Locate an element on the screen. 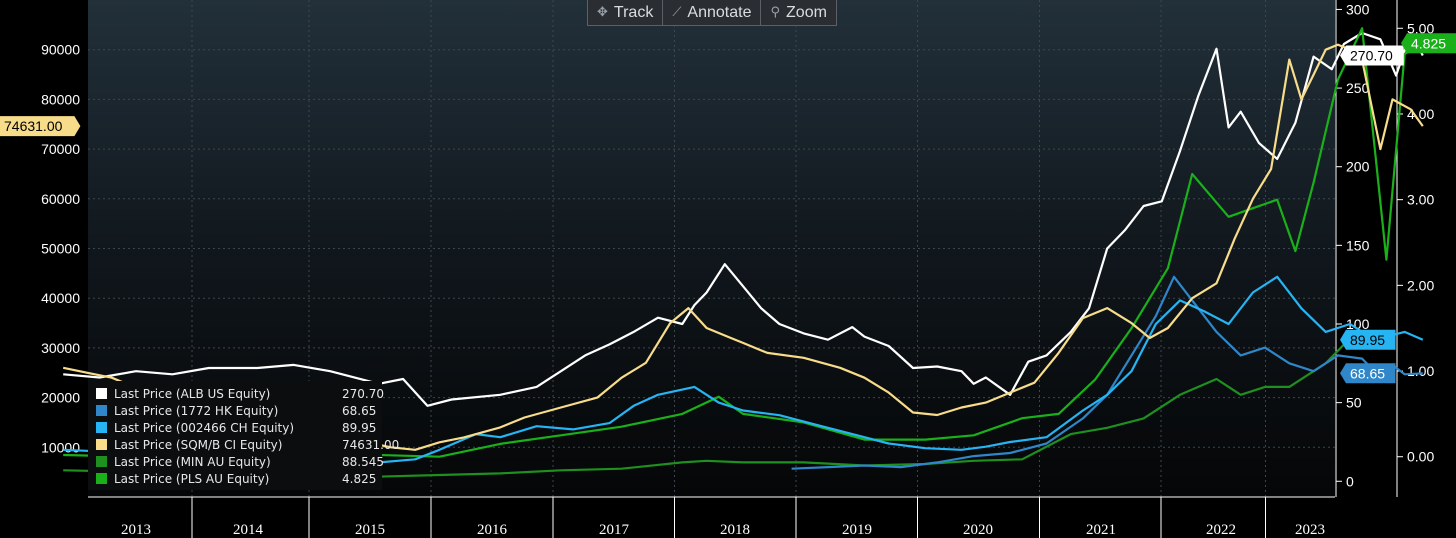 Image resolution: width=1456 pixels, height=538 pixels. right-inner-tick-label: 0 is located at coordinates (1350, 481).